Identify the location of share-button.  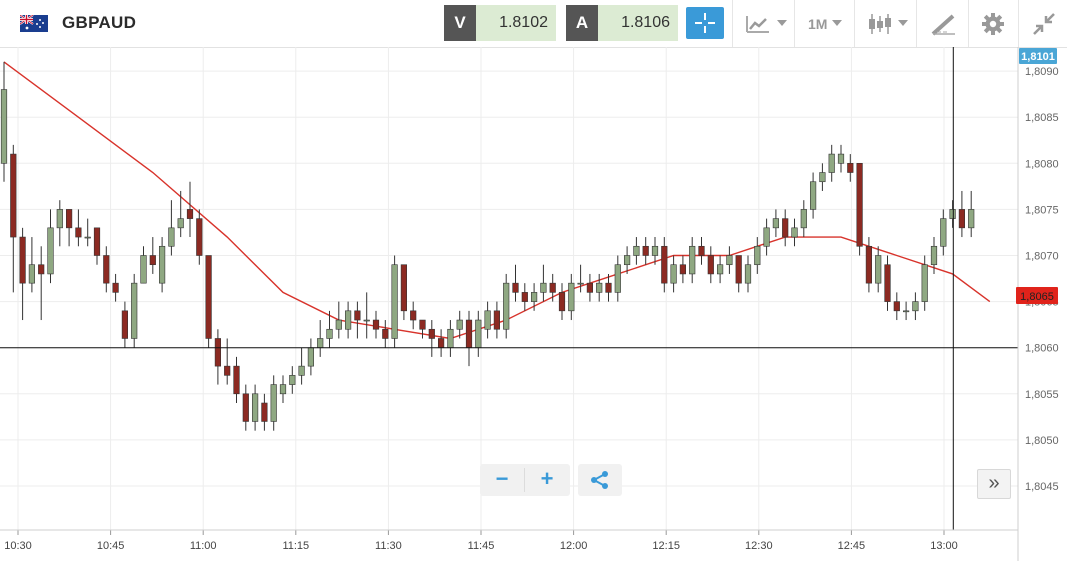
(600, 480).